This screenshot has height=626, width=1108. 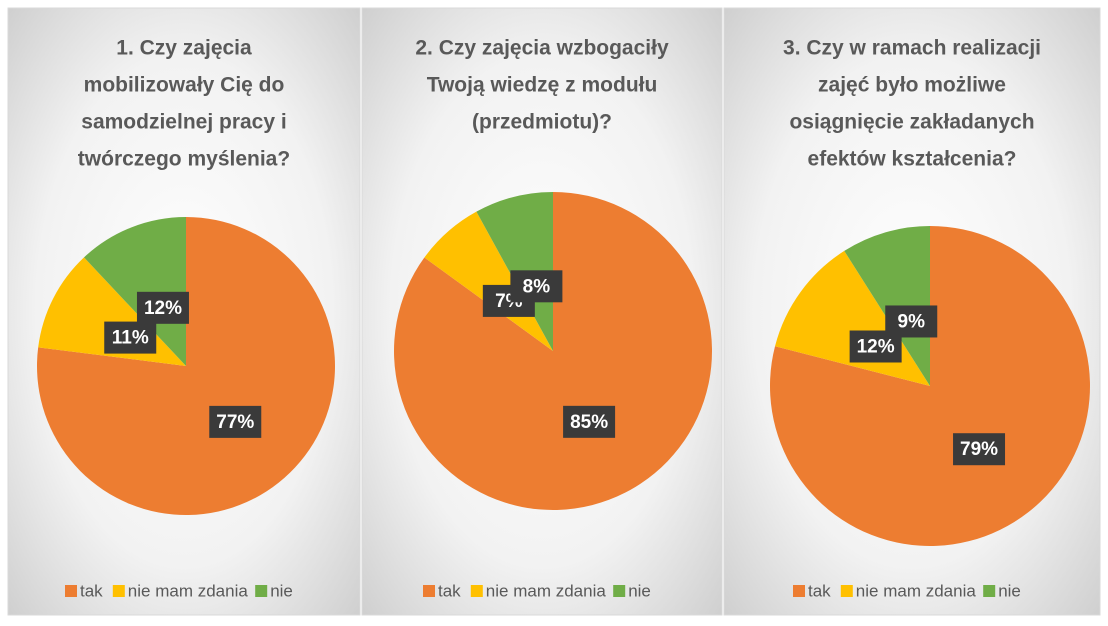 I want to click on data-label-text: 79%, so click(x=979, y=449).